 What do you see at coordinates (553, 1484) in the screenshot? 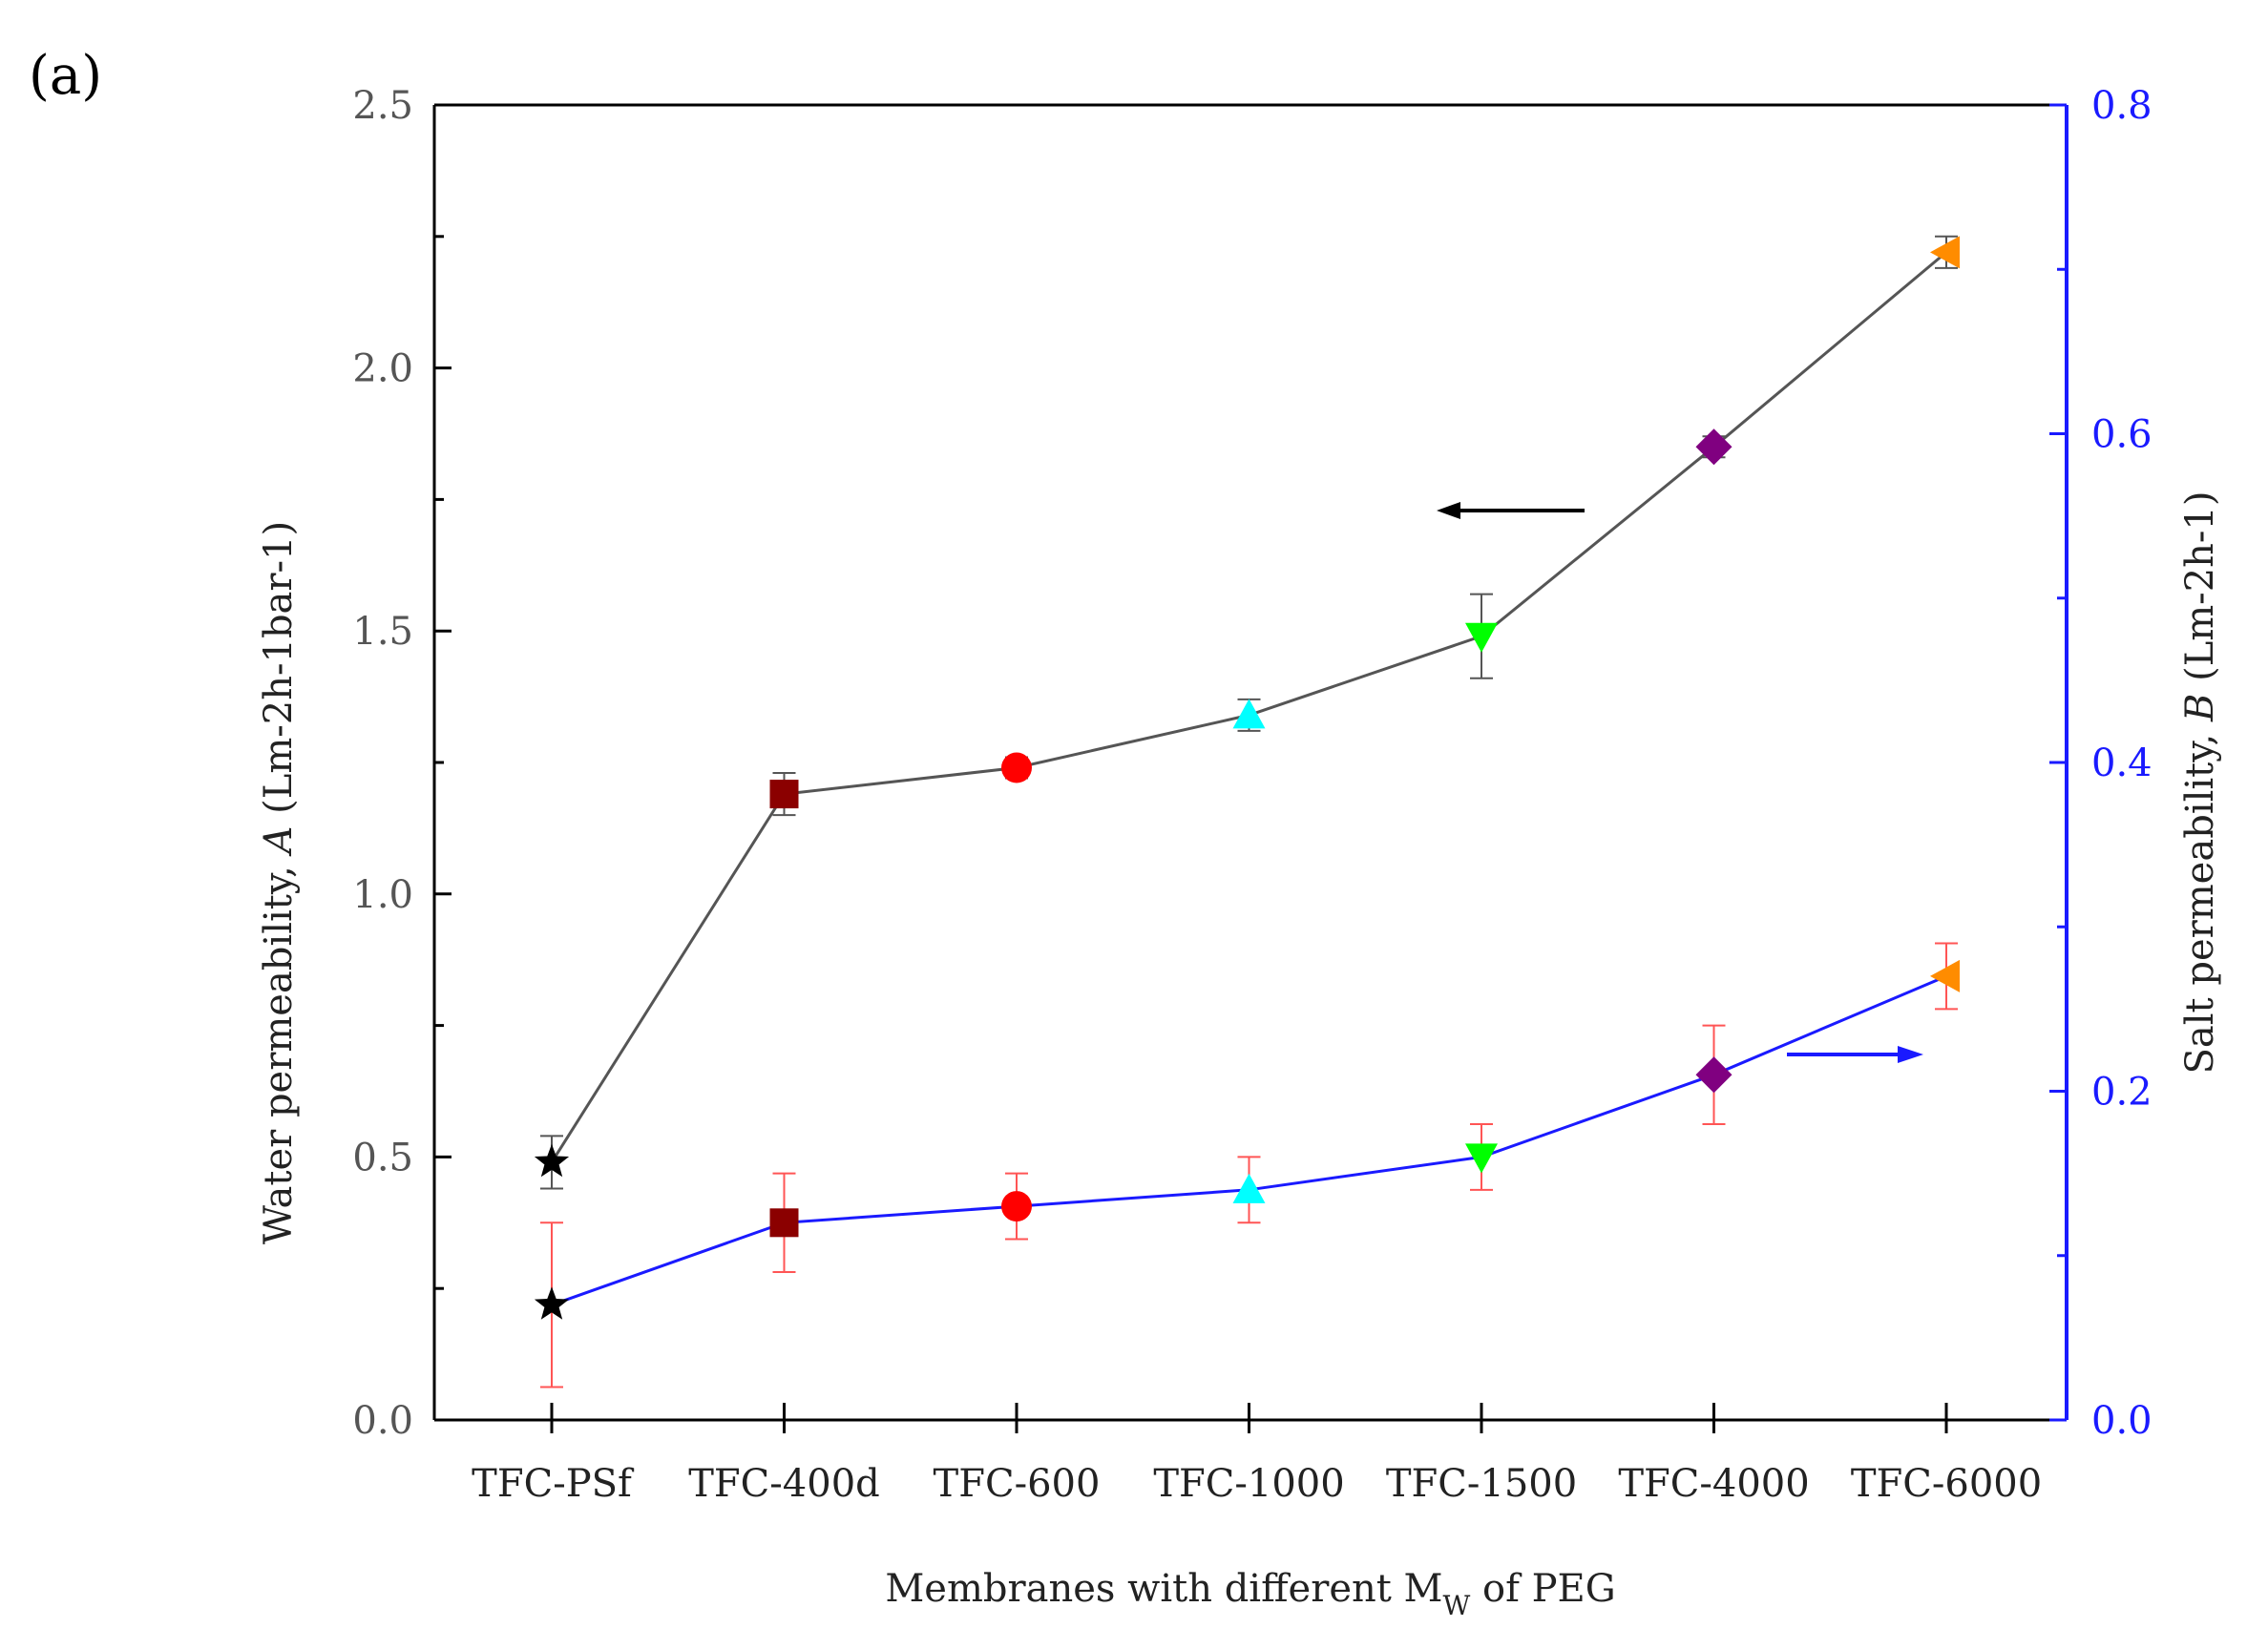
I see `x-category-label: TFC-PSf` at bounding box center [553, 1484].